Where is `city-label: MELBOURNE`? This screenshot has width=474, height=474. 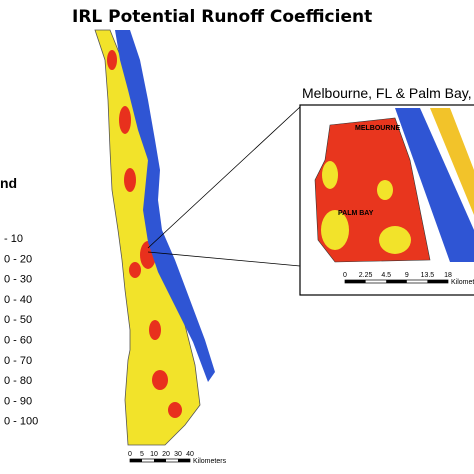
city-label: MELBOURNE is located at coordinates (377, 128).